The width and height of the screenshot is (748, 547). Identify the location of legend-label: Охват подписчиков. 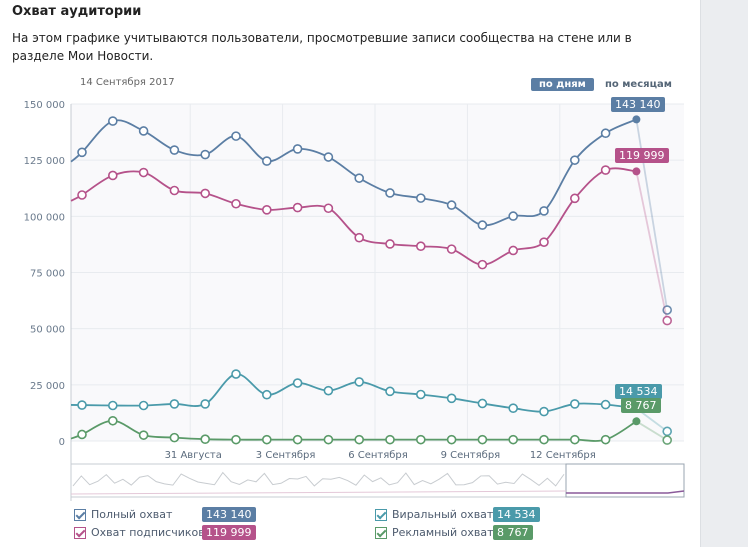
(148, 532).